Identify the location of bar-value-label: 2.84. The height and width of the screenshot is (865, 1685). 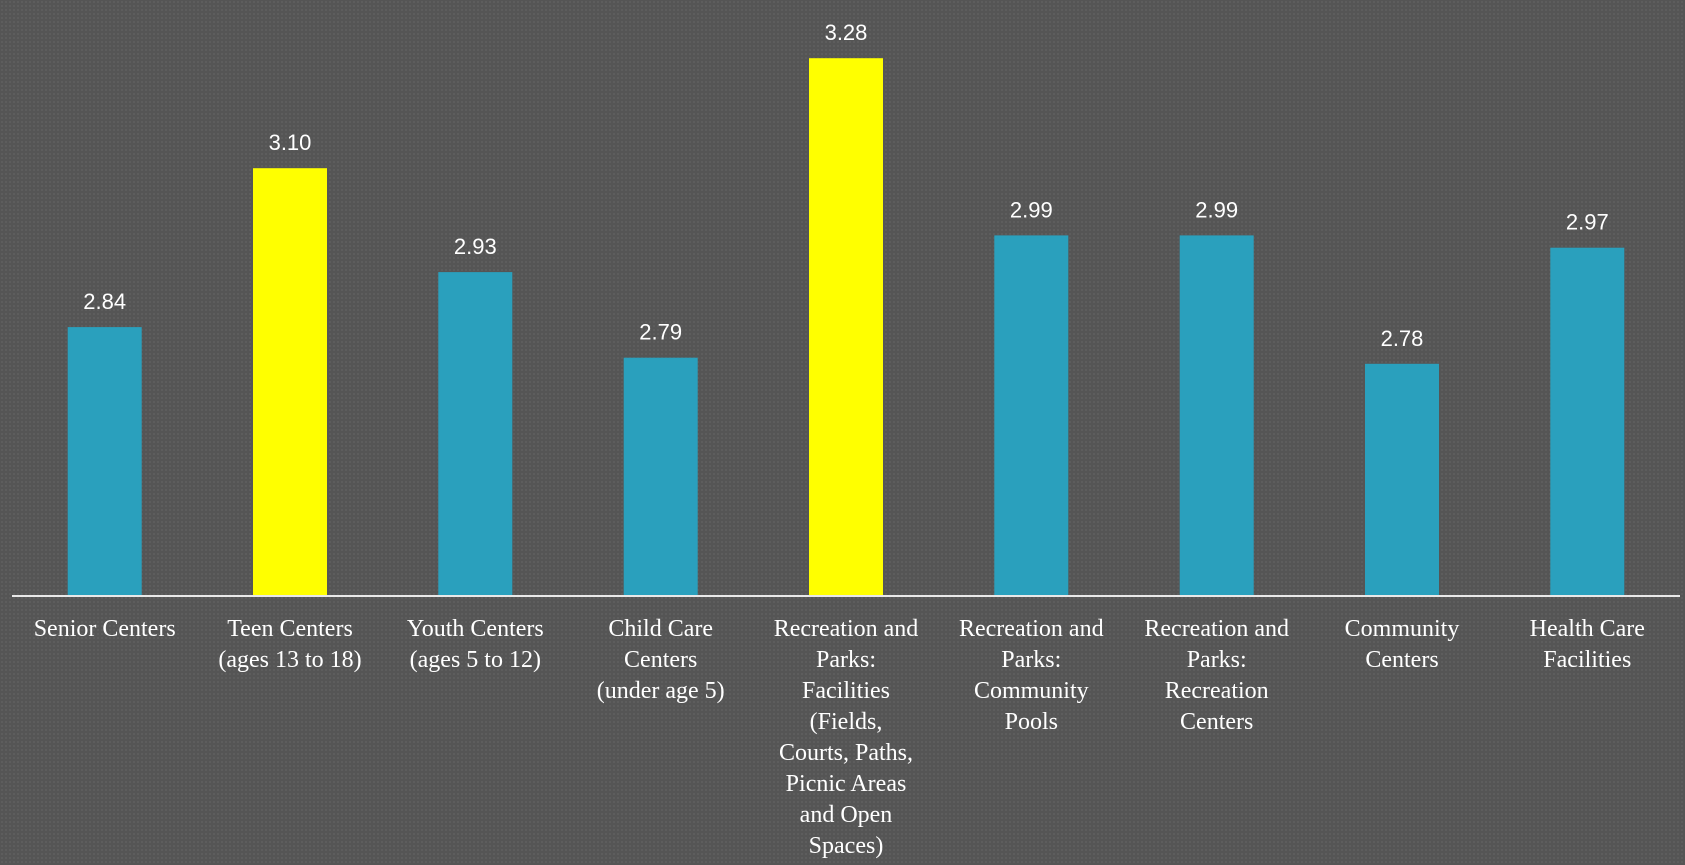
(104, 301).